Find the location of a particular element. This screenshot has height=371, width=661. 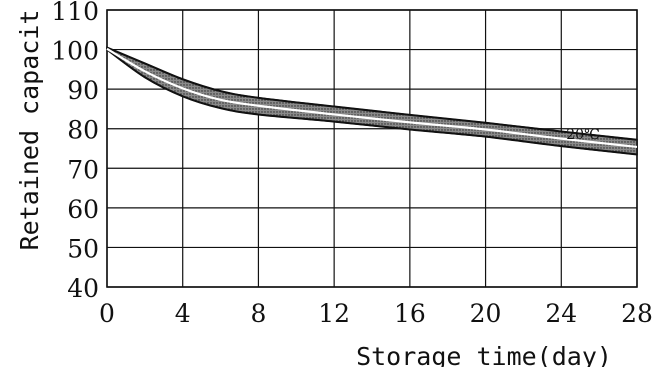

y-tick-label: 110 is located at coordinates (75, 13).